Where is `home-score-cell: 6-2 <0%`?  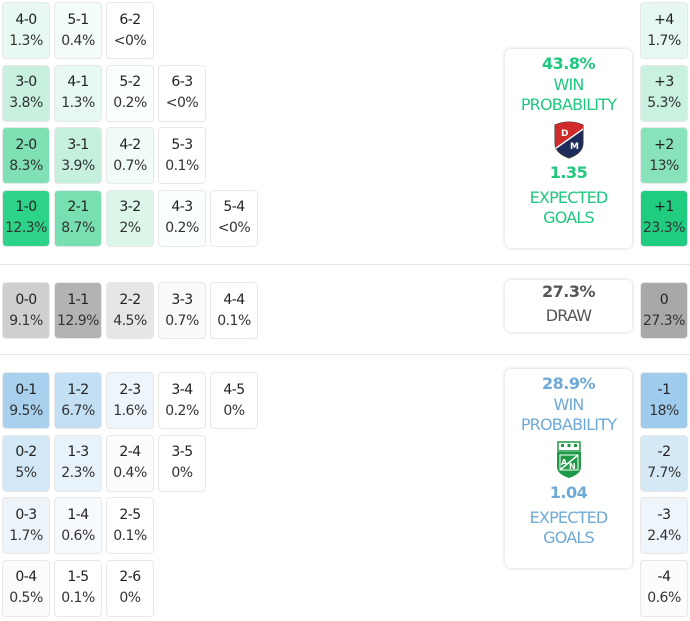
home-score-cell: 6-2 <0% is located at coordinates (130, 30).